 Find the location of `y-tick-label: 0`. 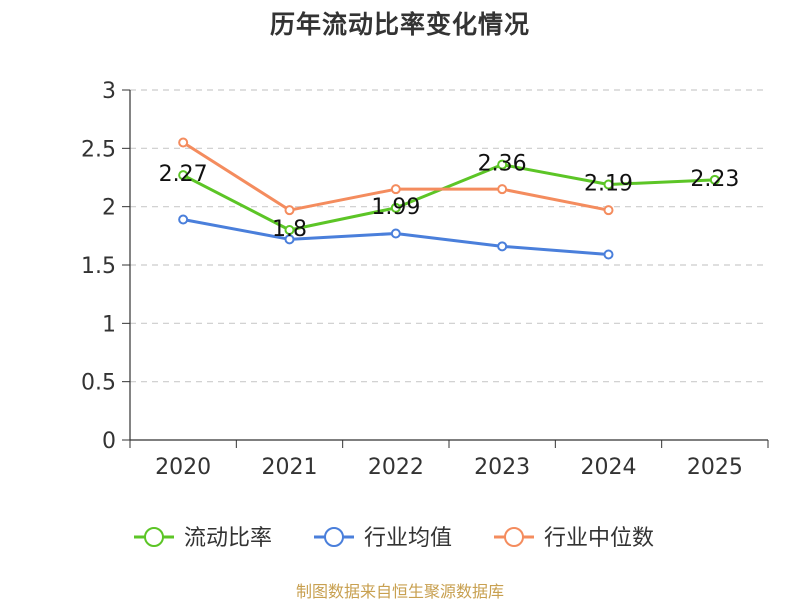

y-tick-label: 0 is located at coordinates (109, 441).